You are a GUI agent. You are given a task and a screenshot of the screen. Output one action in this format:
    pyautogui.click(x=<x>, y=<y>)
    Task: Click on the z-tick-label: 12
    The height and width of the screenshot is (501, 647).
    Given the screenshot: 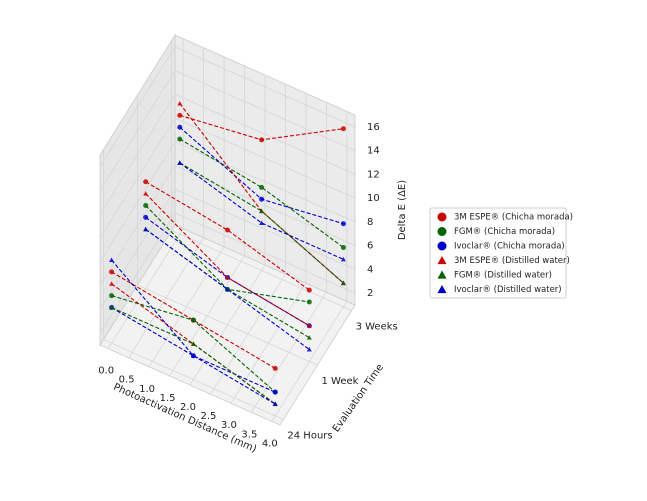 What is the action you would take?
    pyautogui.click(x=373, y=174)
    